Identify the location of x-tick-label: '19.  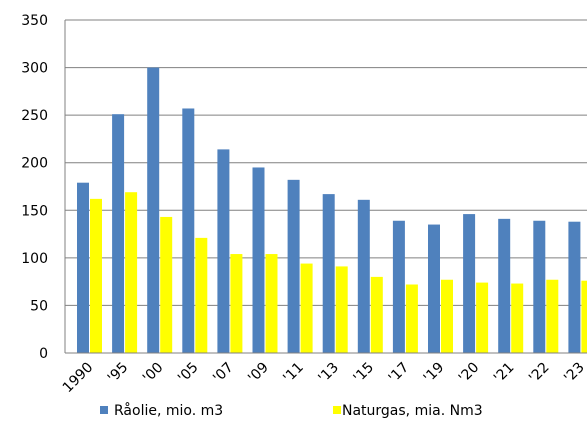
(434, 373).